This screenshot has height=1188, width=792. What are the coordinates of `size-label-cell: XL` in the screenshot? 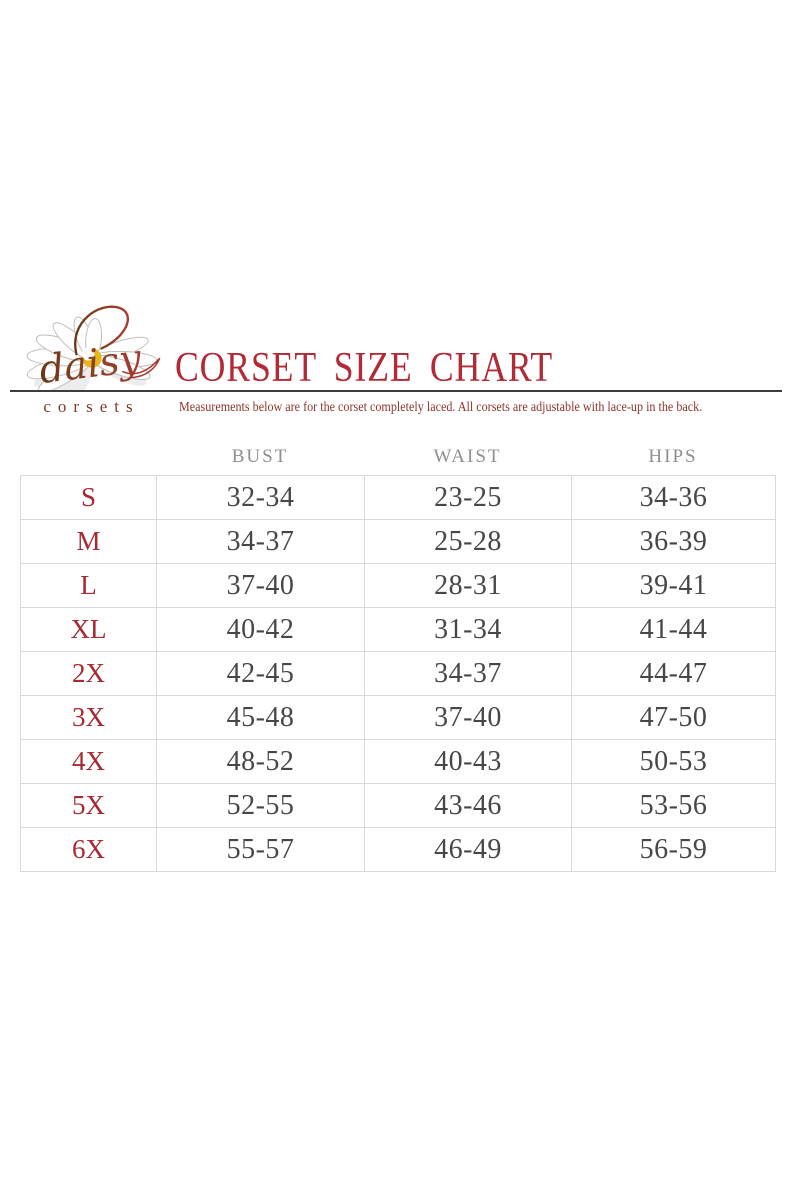 It's located at (88, 629).